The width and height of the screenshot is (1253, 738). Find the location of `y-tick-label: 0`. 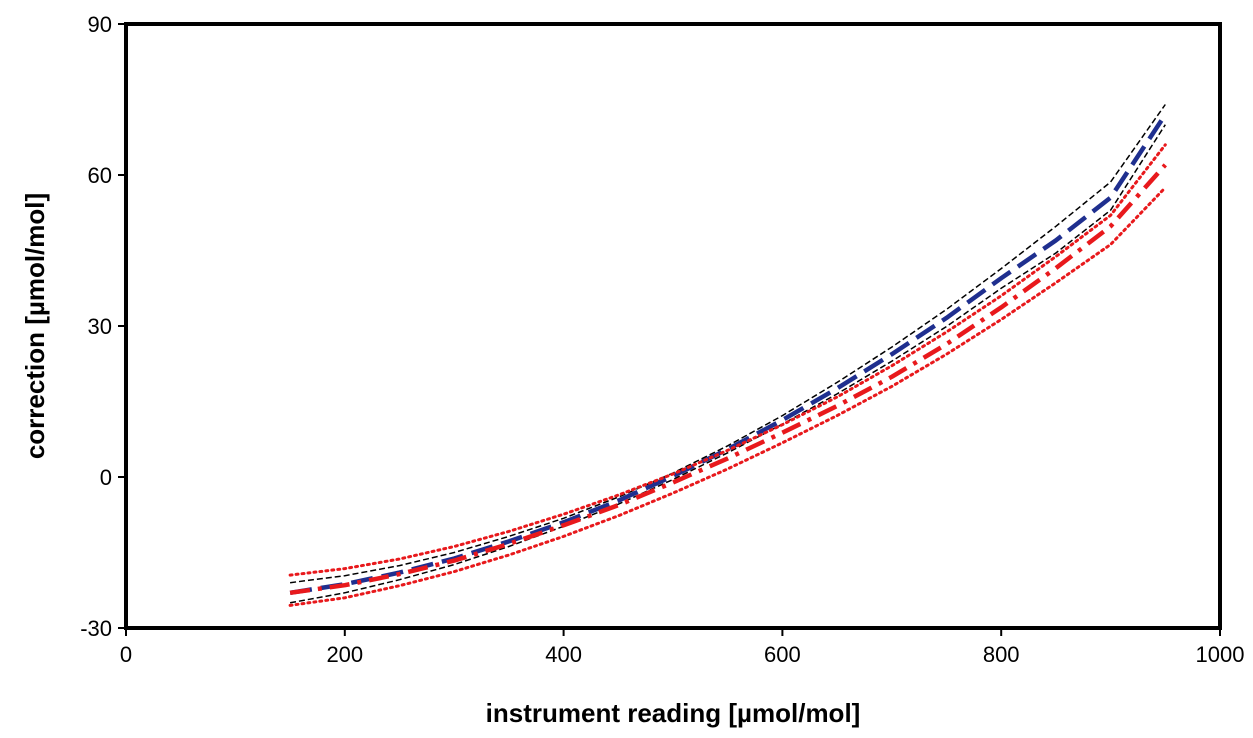

y-tick-label: 0 is located at coordinates (106, 477).